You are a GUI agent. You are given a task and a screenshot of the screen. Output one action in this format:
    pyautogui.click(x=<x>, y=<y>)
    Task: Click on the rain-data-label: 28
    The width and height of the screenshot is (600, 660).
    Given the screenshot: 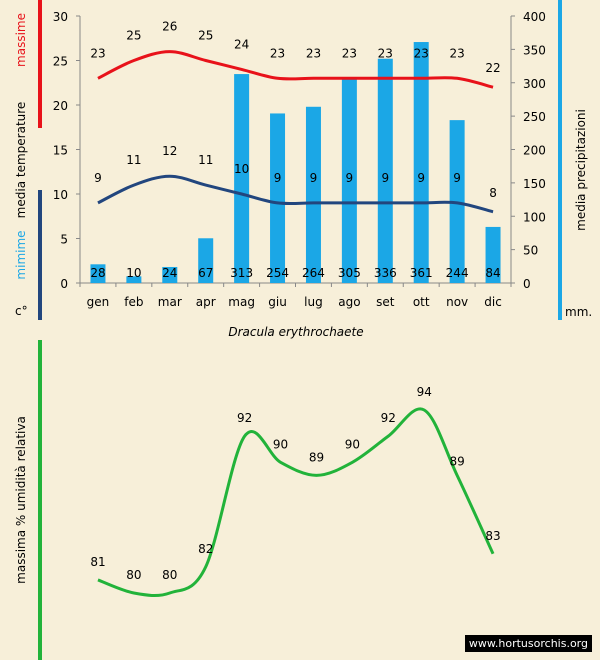 What is the action you would take?
    pyautogui.click(x=97, y=273)
    